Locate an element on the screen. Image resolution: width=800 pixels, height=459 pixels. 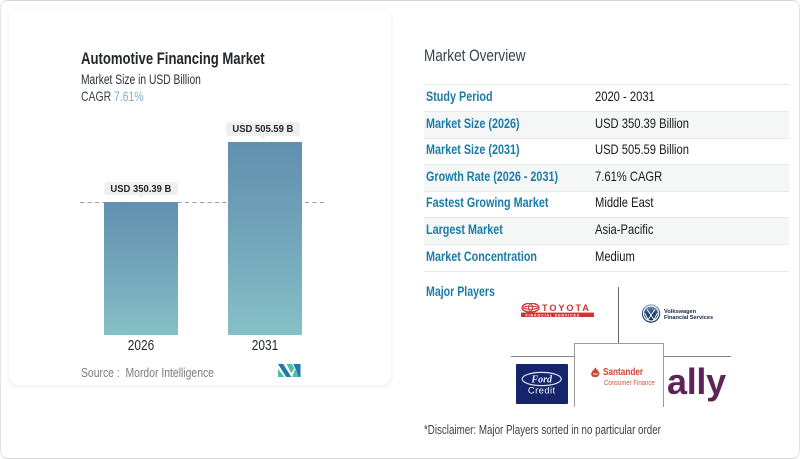
svg-text: Credit is located at coordinates (542, 391).